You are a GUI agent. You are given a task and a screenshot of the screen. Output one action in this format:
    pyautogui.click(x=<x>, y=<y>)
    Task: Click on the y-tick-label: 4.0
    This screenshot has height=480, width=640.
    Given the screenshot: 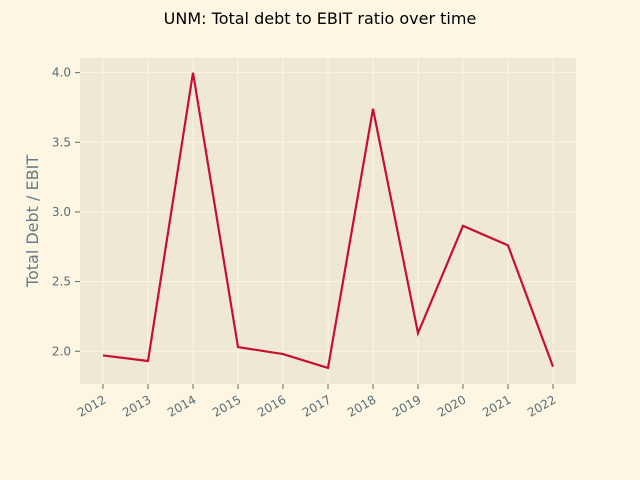 What is the action you would take?
    pyautogui.click(x=61, y=73)
    